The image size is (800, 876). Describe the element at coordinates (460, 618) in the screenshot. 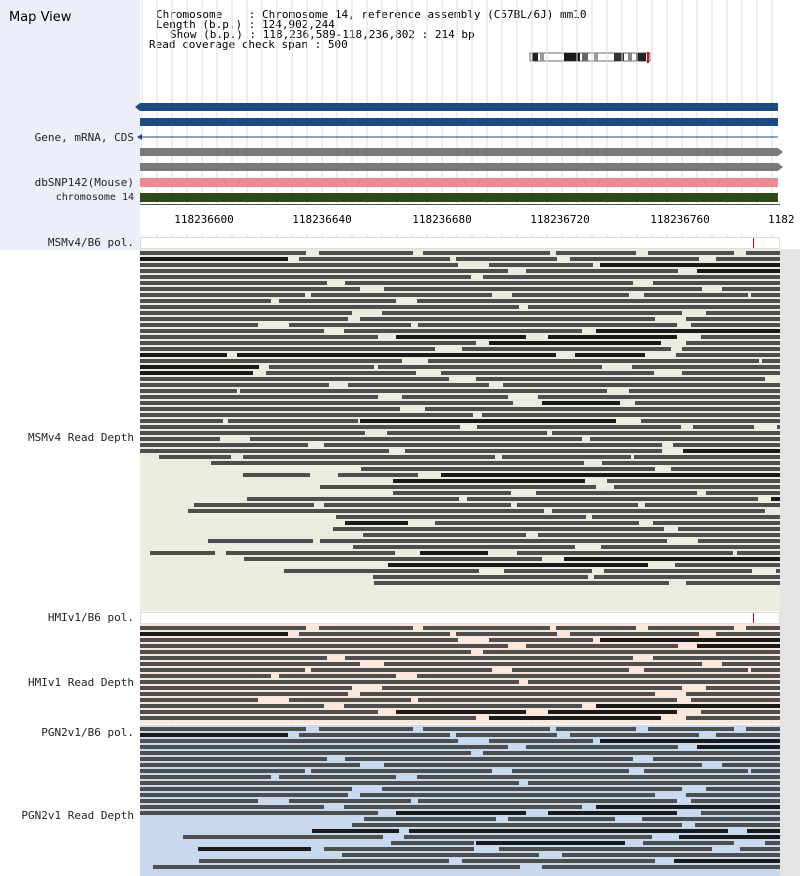

I see `hmi-pol-track` at that location.